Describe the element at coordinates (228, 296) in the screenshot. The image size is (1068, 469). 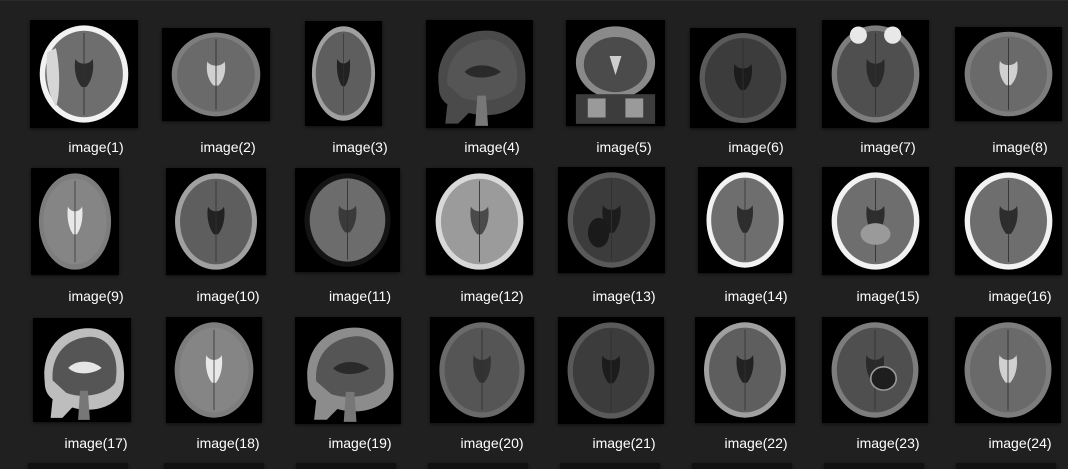
I see `file-name: image(10)` at that location.